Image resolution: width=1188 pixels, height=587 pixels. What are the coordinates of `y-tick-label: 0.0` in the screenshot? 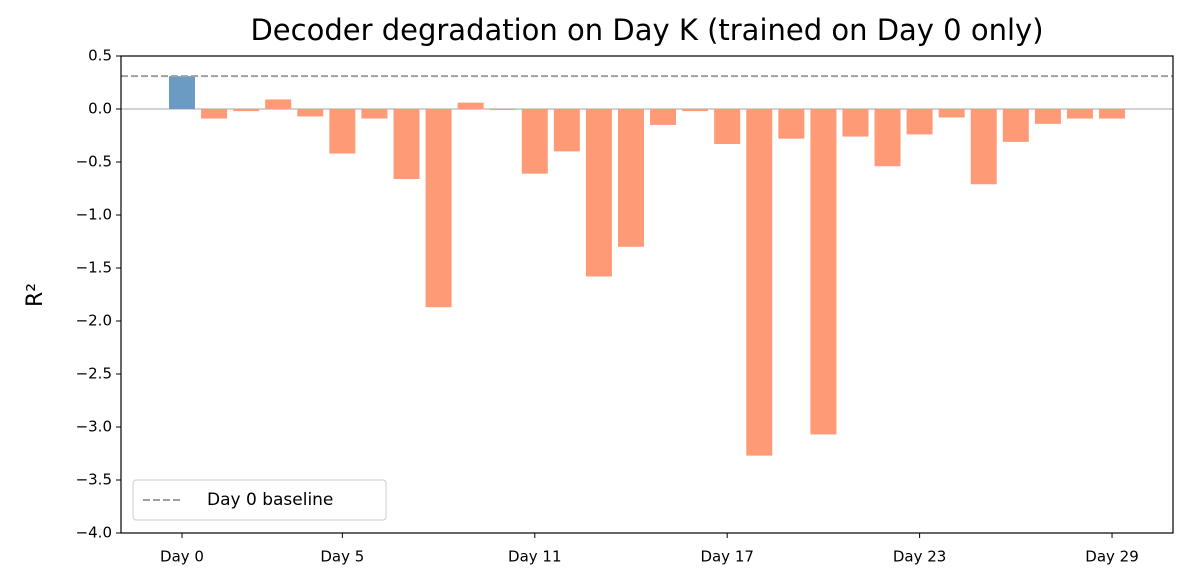 It's located at (100, 109).